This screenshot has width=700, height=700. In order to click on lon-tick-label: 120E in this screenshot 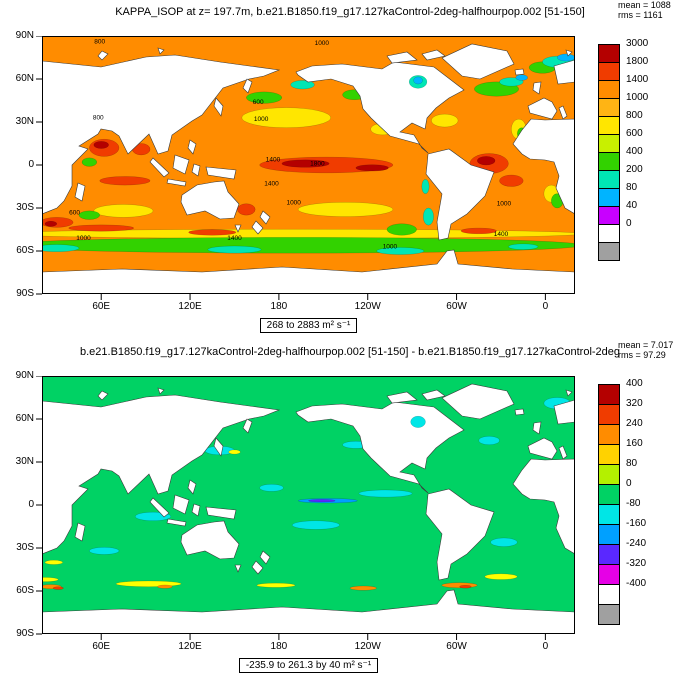, I will do `click(190, 646)`.